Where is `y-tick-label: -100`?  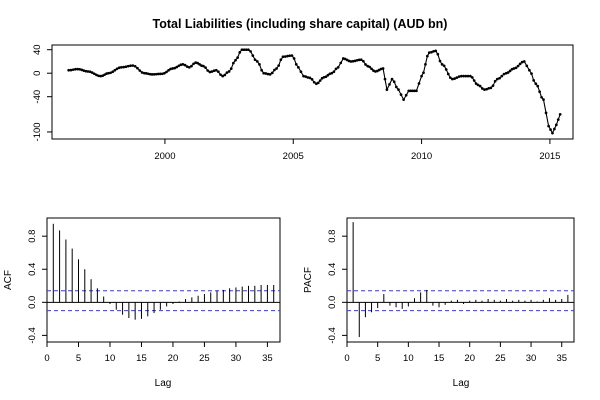
y-tick-label: -100 is located at coordinates (37, 131).